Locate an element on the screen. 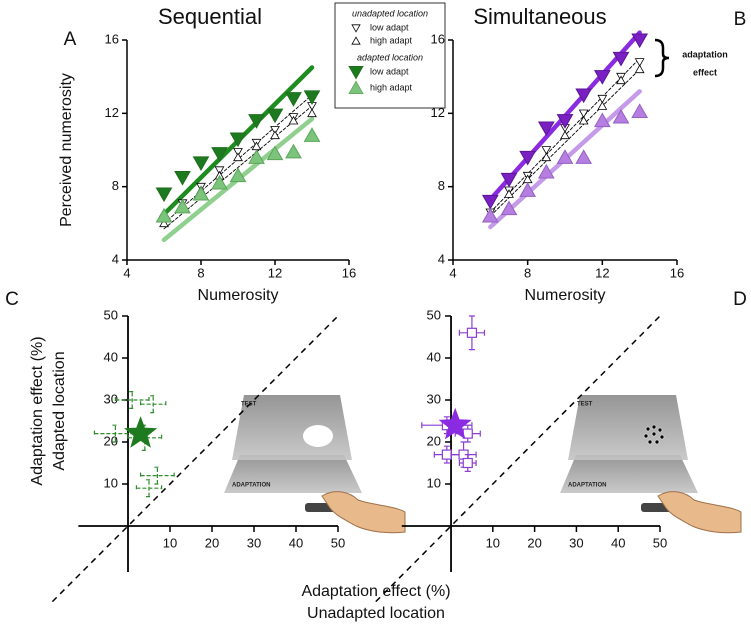  y-tick-label: 10 is located at coordinates (111, 482).